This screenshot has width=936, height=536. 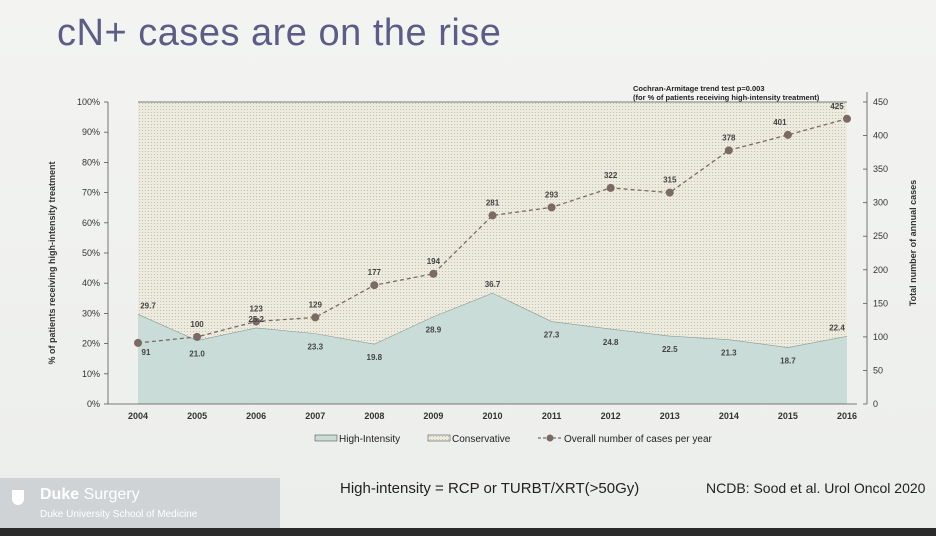 What do you see at coordinates (197, 354) in the screenshot?
I see `high-intensity-value-label: 21.0` at bounding box center [197, 354].